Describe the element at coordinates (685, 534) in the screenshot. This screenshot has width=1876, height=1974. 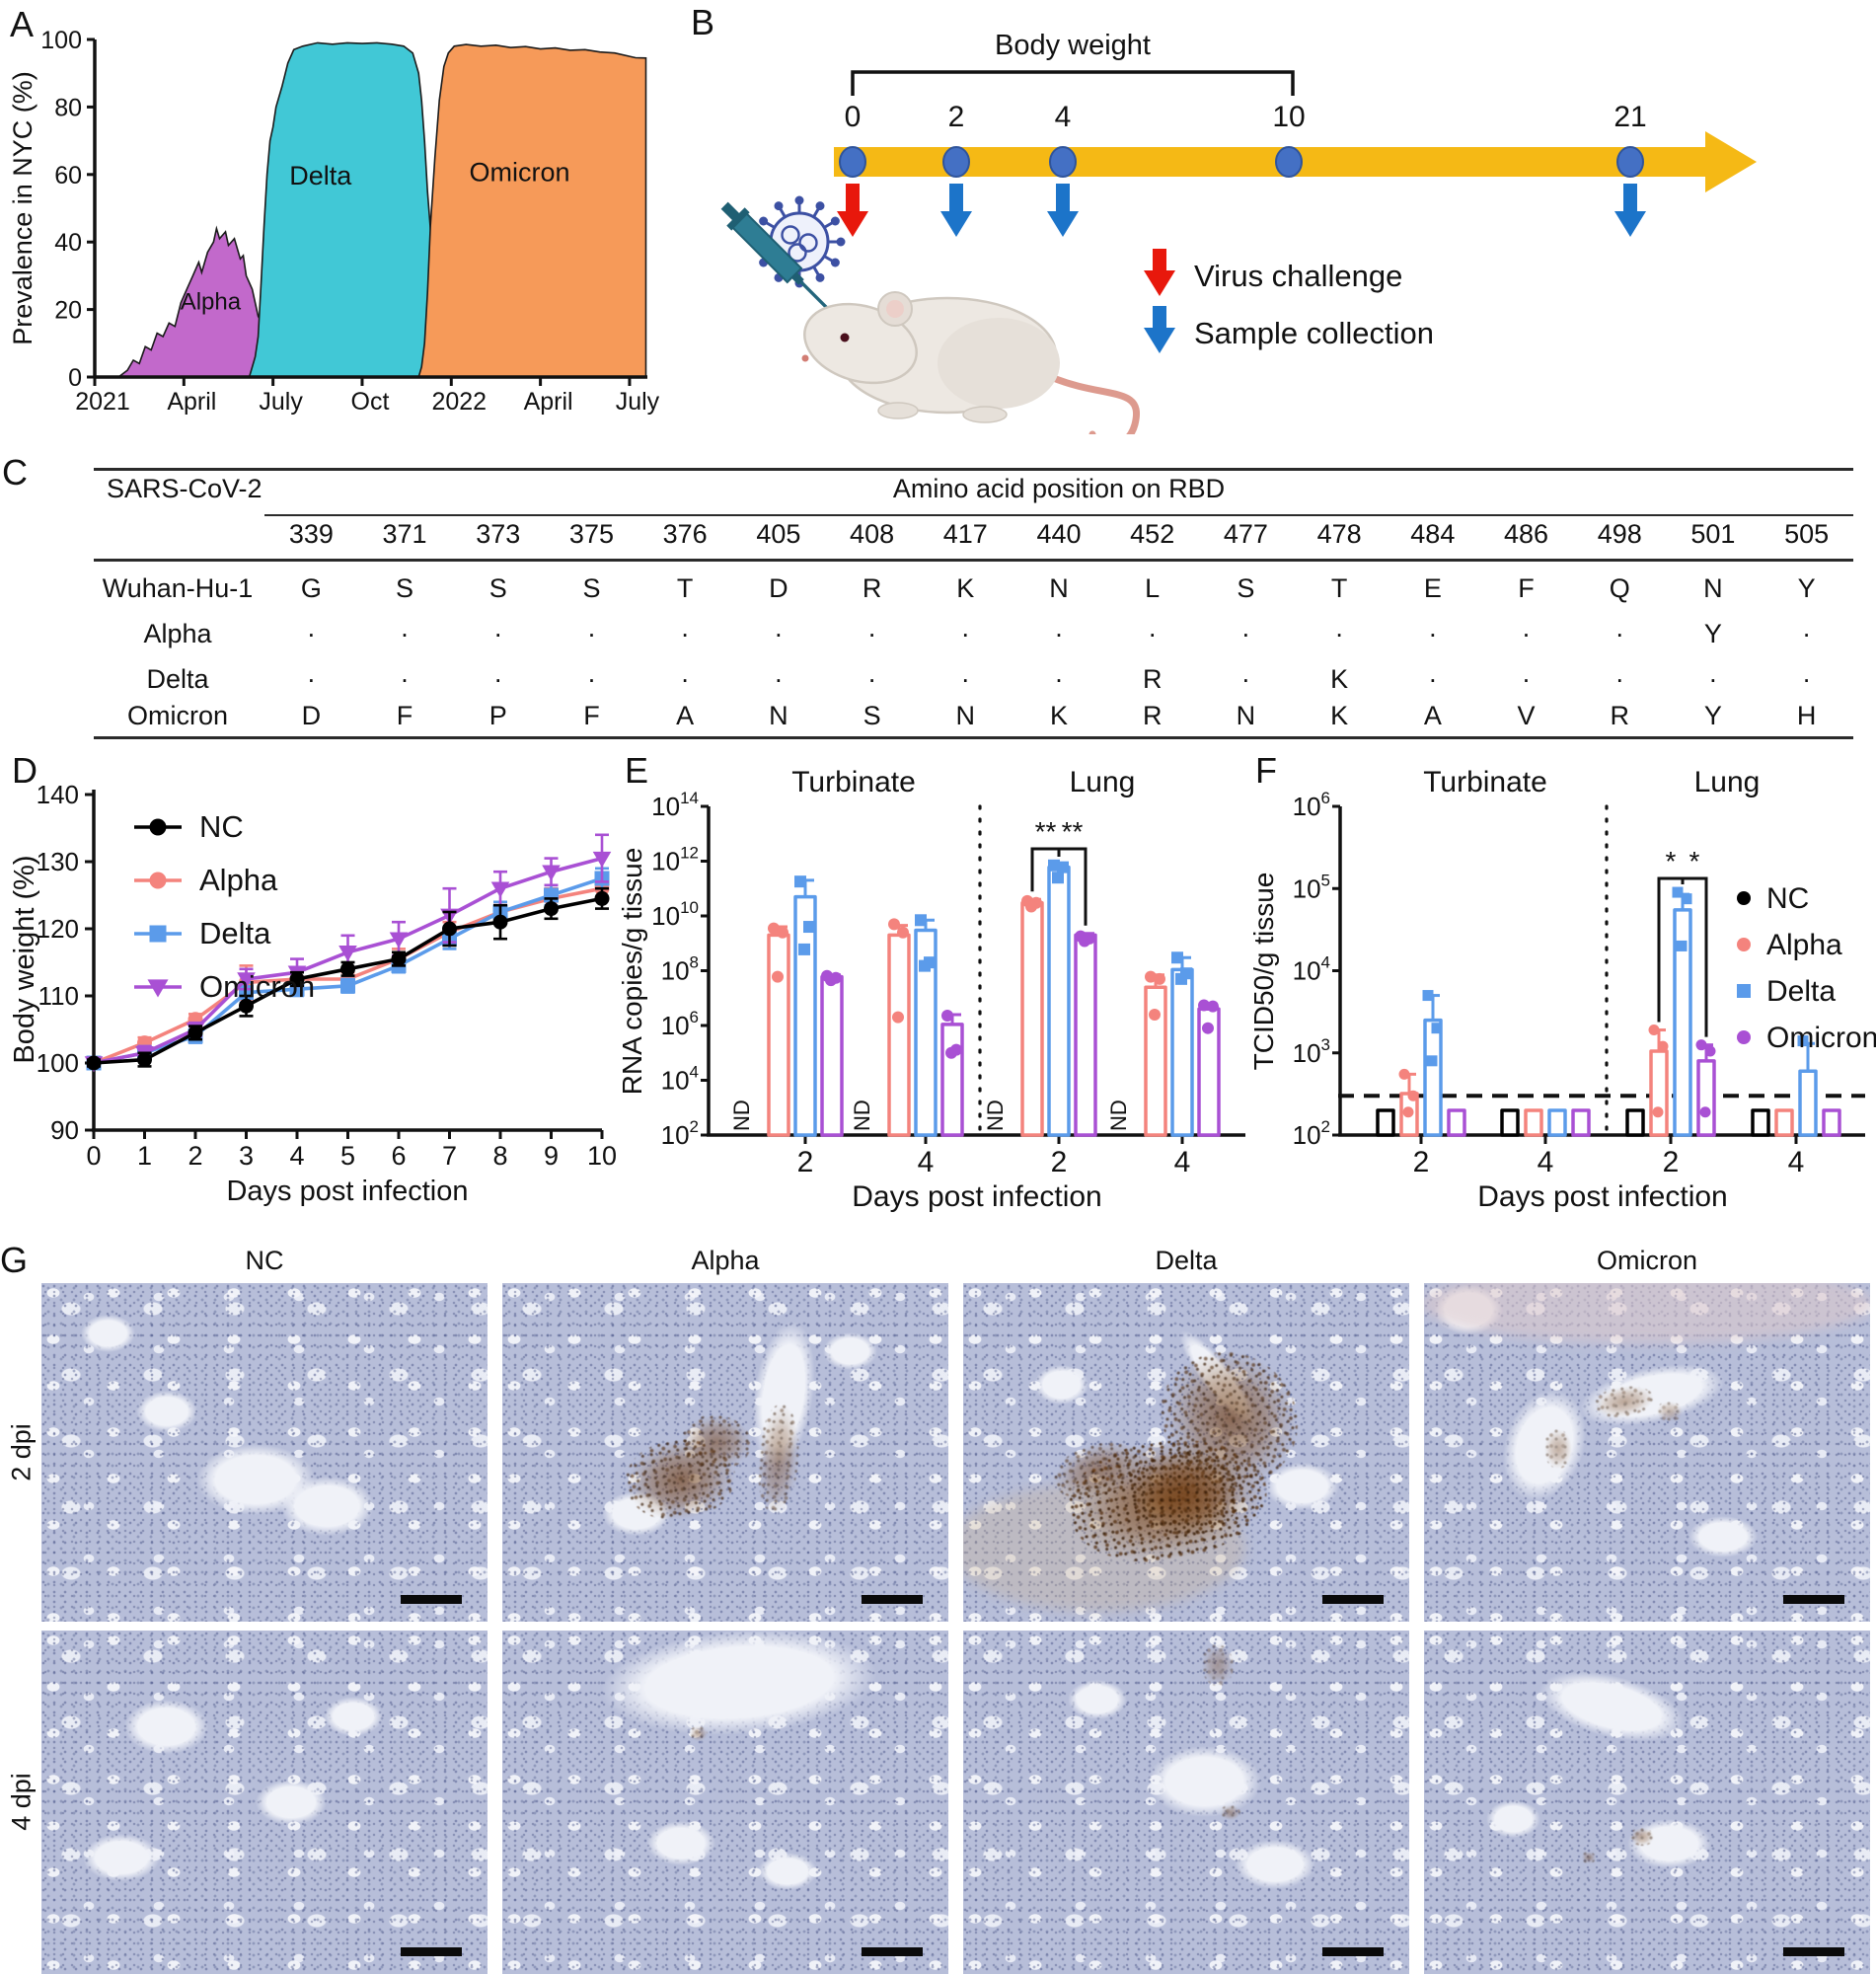
I see `table-position-header: 376` at that location.